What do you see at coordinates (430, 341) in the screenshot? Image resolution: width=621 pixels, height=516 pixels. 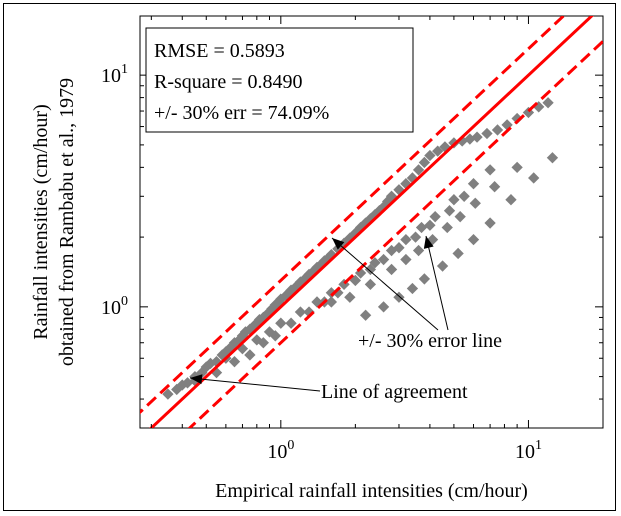 I see `error-line-label: +/- 30% error line` at bounding box center [430, 341].